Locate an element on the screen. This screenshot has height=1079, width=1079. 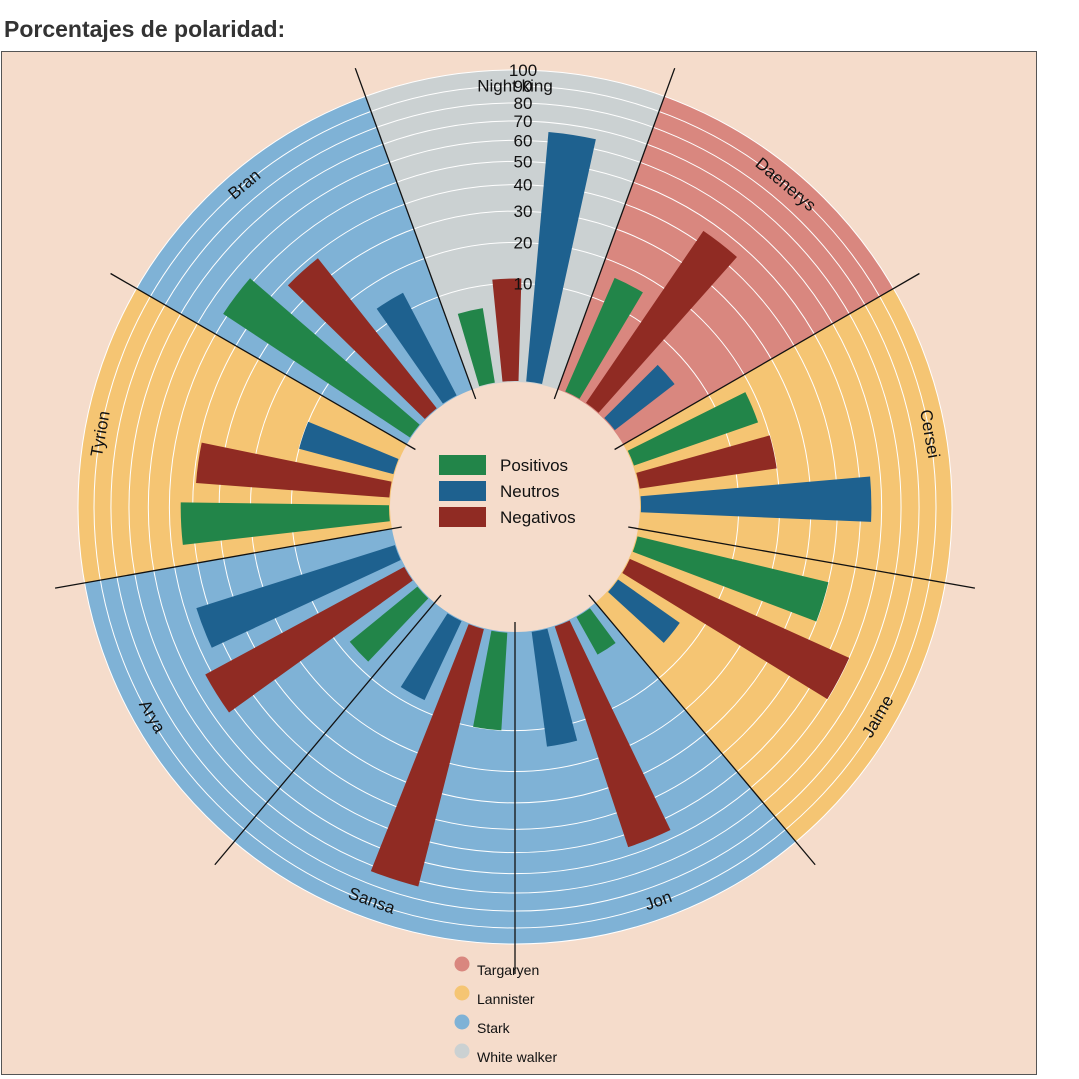
bar-bran-positivos is located at coordinates (321, 358).